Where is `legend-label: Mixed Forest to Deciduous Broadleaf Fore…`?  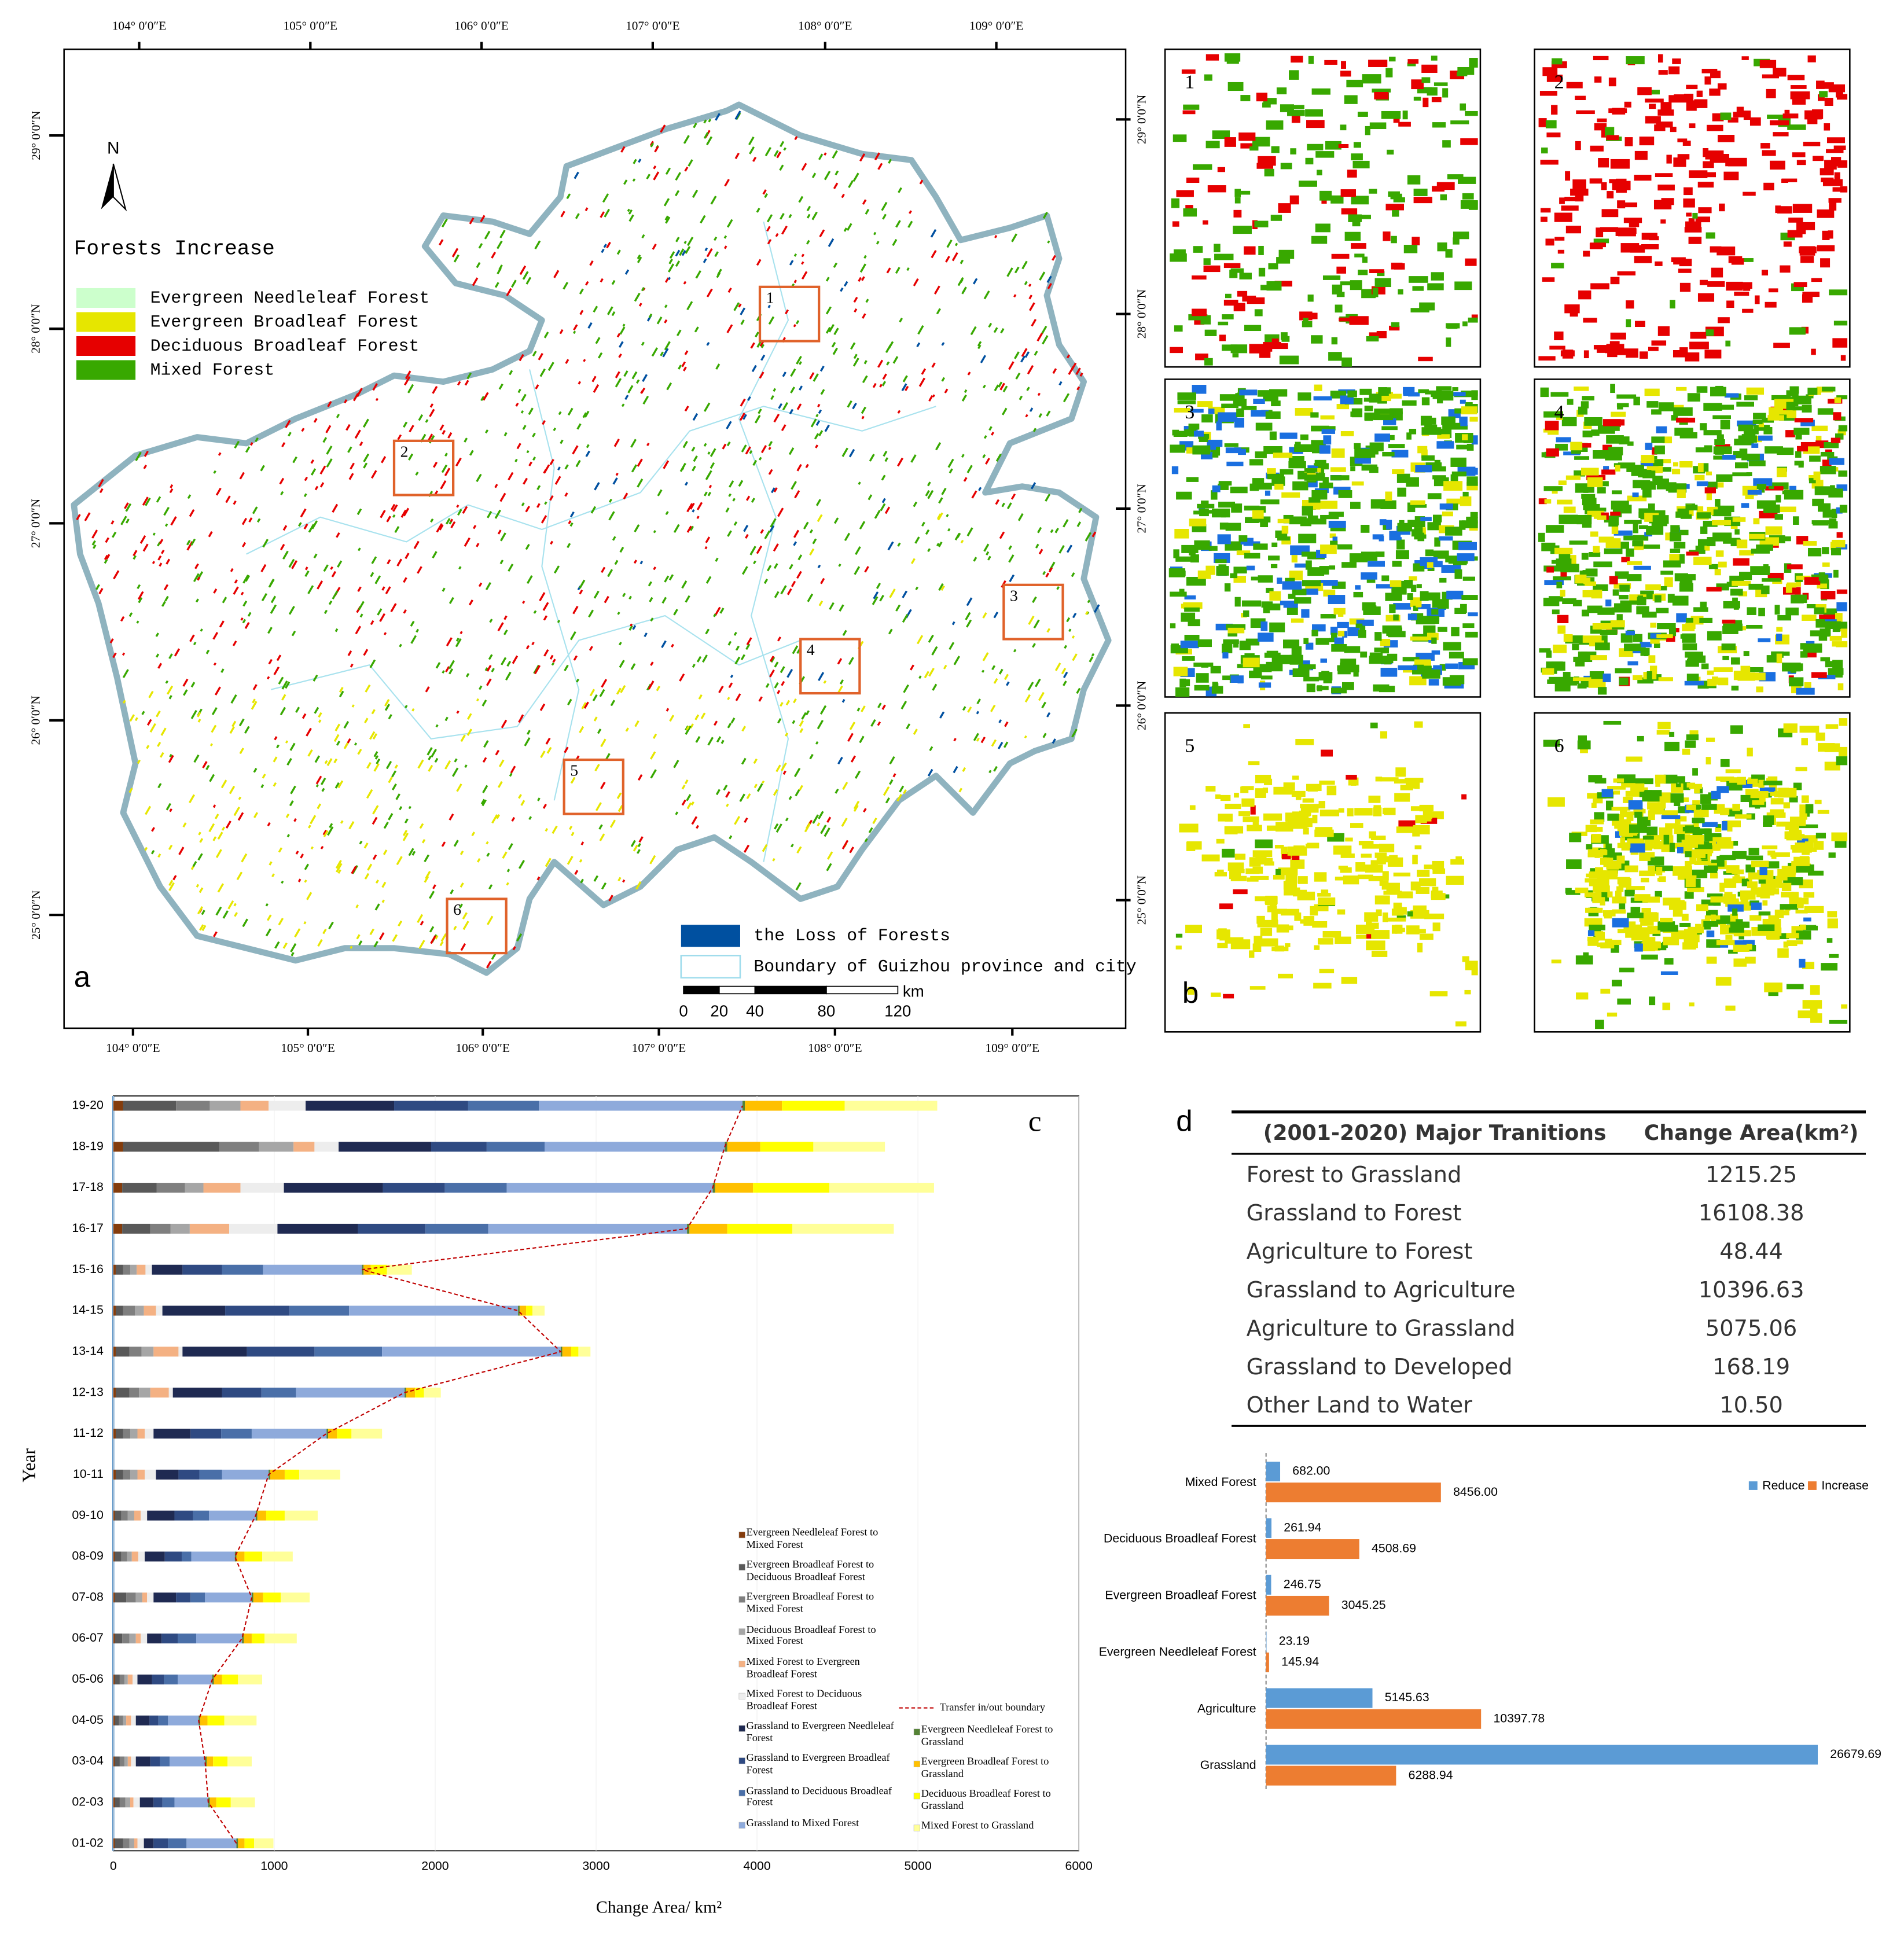 legend-label: Mixed Forest to Deciduous Broadleaf Fore… is located at coordinates (804, 1700).